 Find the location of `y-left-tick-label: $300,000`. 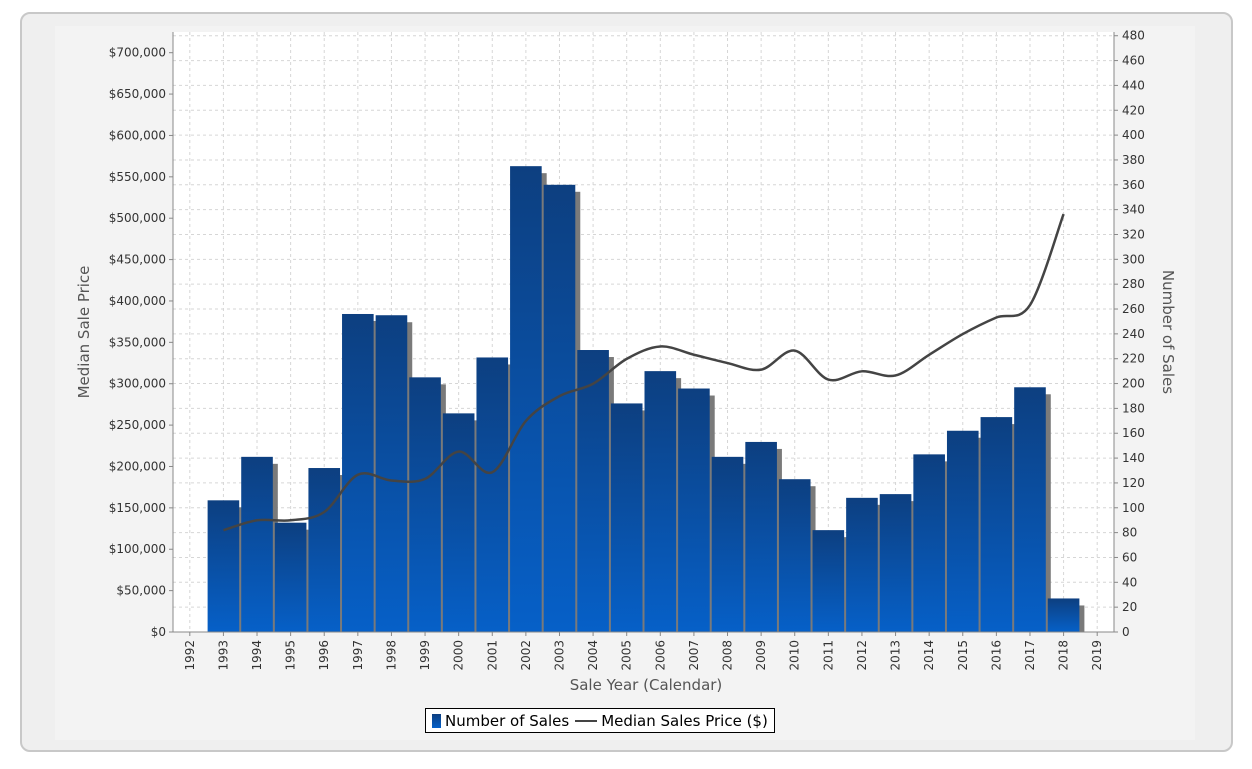

y-left-tick-label: $300,000 is located at coordinates (137, 384).